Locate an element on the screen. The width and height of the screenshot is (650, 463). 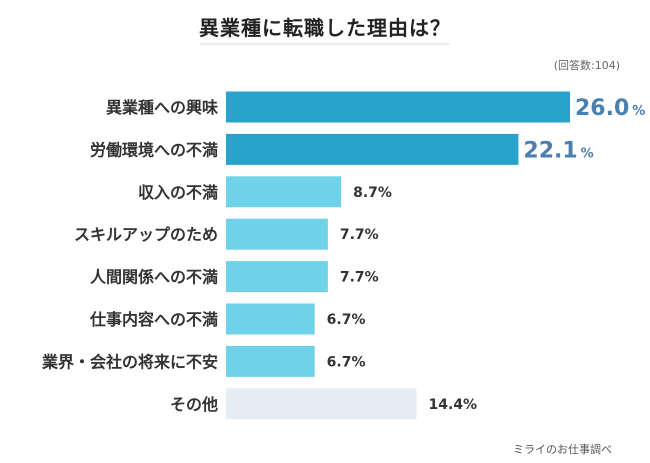
source-note: ミライのお仕事調べ is located at coordinates (562, 449).